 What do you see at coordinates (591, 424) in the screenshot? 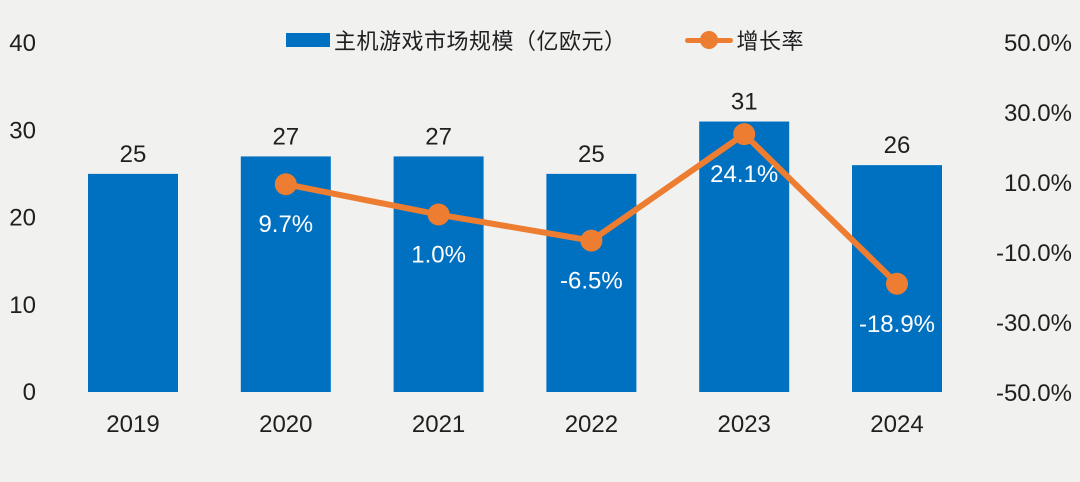
I see `x-axis-label-2022: 2022` at bounding box center [591, 424].